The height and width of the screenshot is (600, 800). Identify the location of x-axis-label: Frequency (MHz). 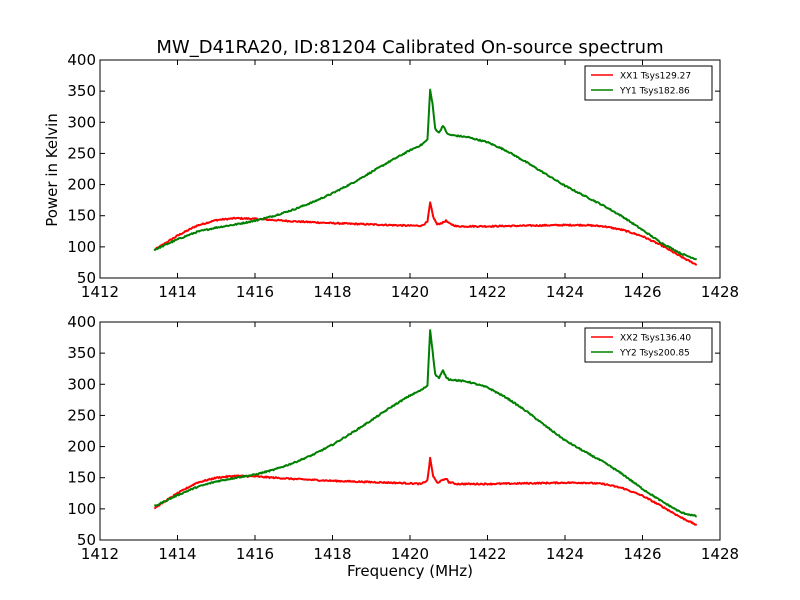
(410, 571).